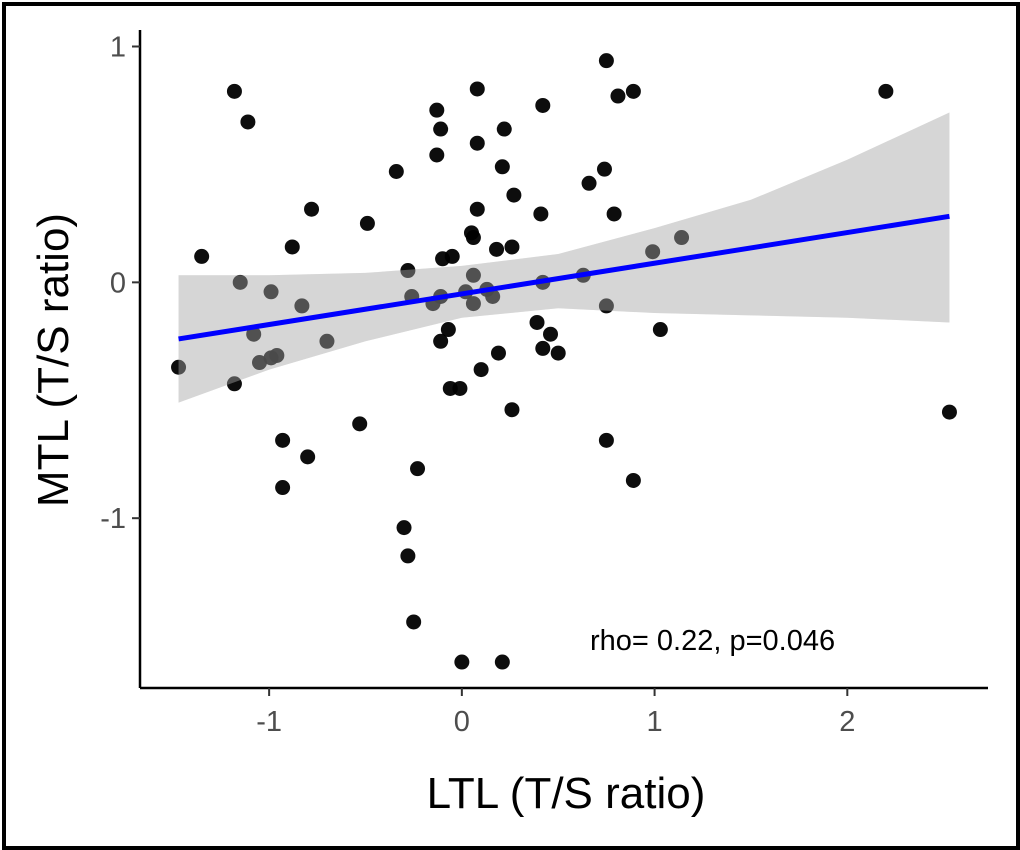 The image size is (1020, 850). What do you see at coordinates (564, 277) in the screenshot?
I see `regression-line` at bounding box center [564, 277].